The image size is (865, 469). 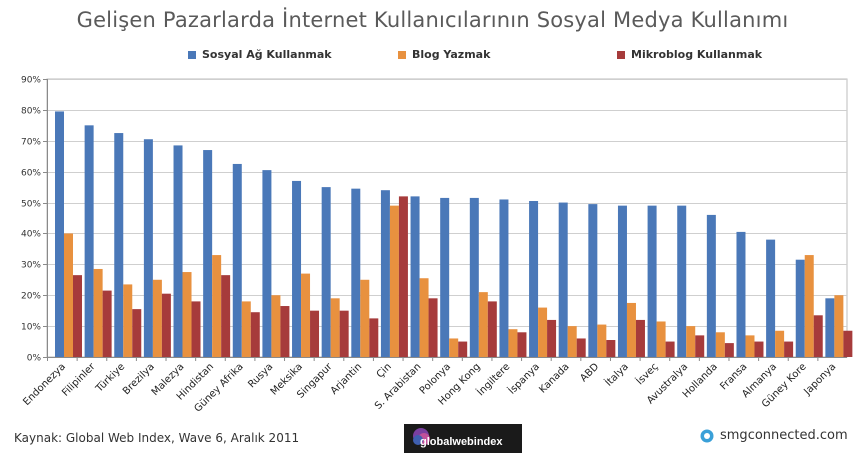 What do you see at coordinates (707, 435) in the screenshot?
I see `smg-dot-icon` at bounding box center [707, 435].